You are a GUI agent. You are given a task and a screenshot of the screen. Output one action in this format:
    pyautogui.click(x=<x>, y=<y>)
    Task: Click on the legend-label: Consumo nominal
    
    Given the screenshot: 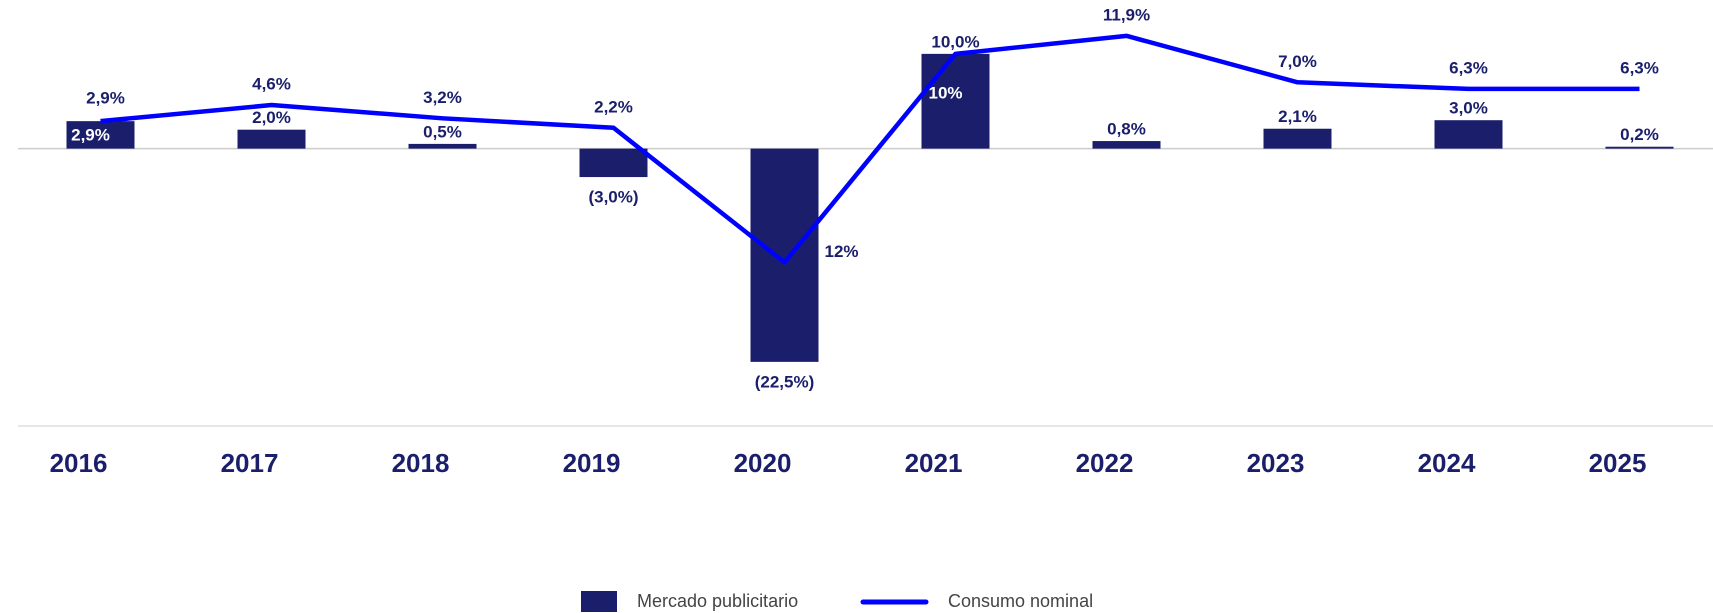 What is the action you would take?
    pyautogui.click(x=1020, y=601)
    